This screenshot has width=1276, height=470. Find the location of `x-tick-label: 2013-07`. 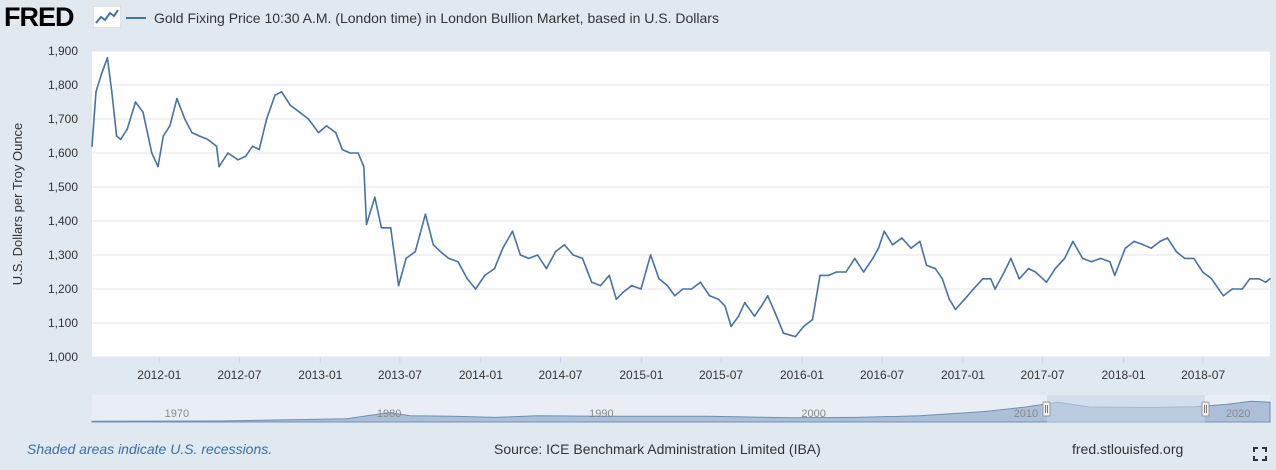

x-tick-label: 2013-07 is located at coordinates (400, 375).